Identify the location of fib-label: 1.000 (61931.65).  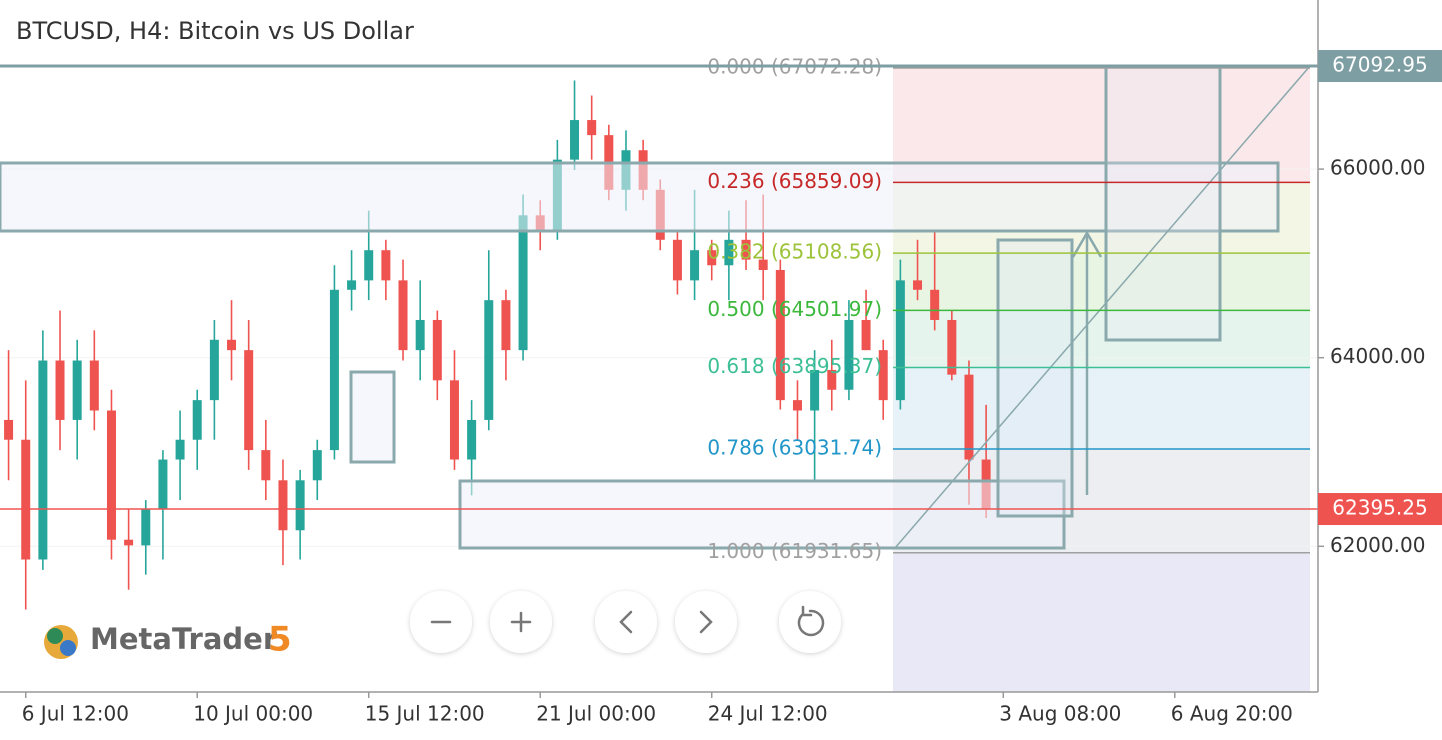
(794, 551).